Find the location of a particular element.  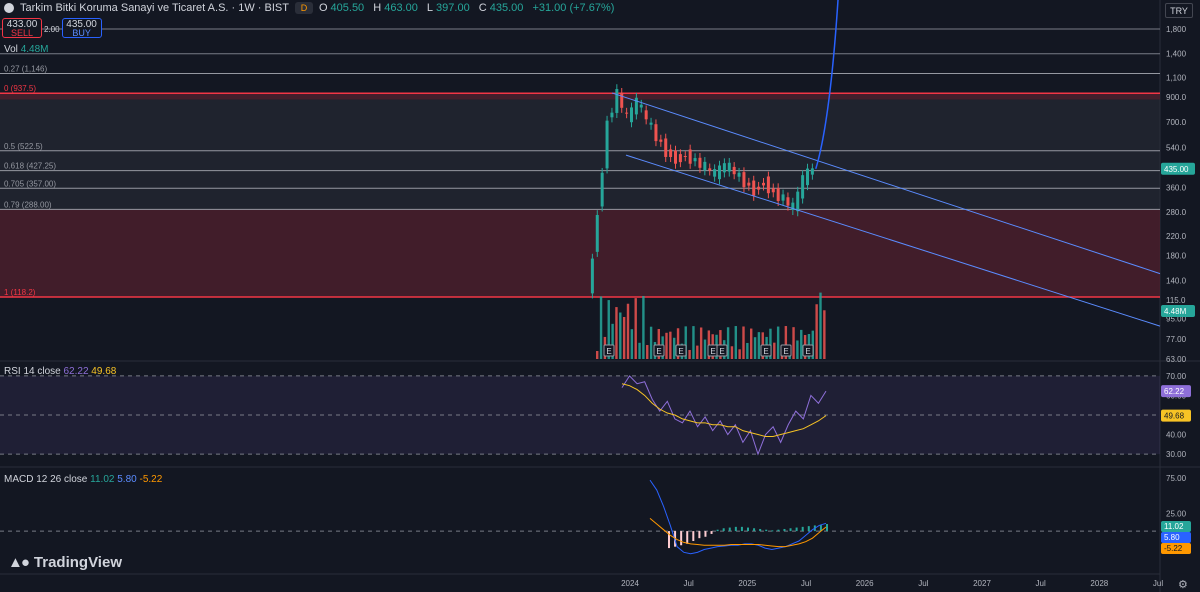

tradingview-mark-icon: ▲● is located at coordinates (19, 562).